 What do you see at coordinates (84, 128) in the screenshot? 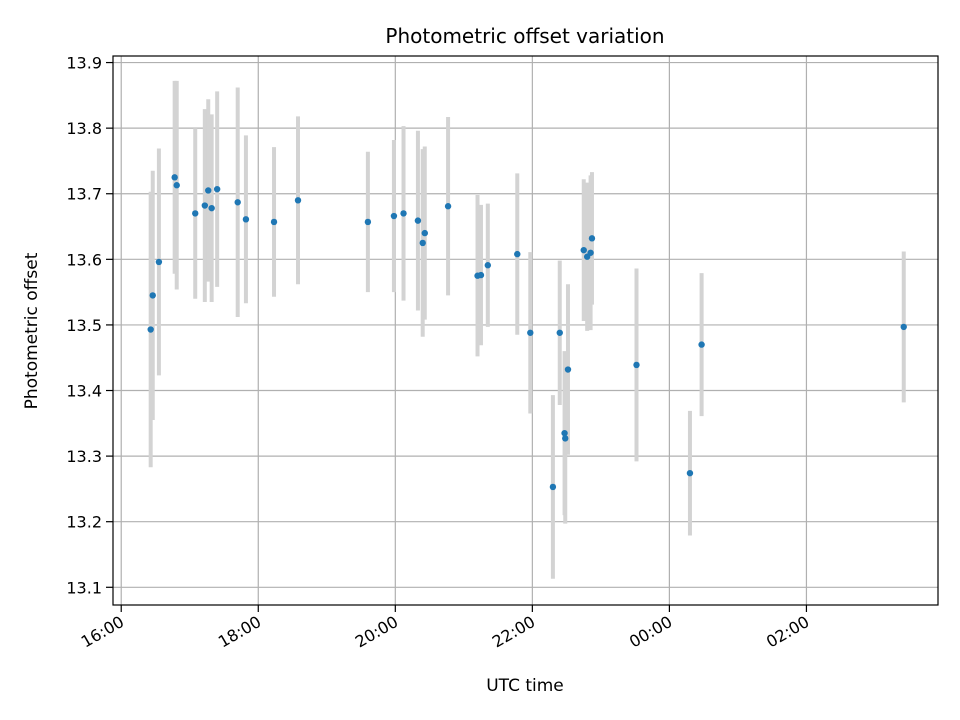
I see `y-tick-label: 13.8` at bounding box center [84, 128].